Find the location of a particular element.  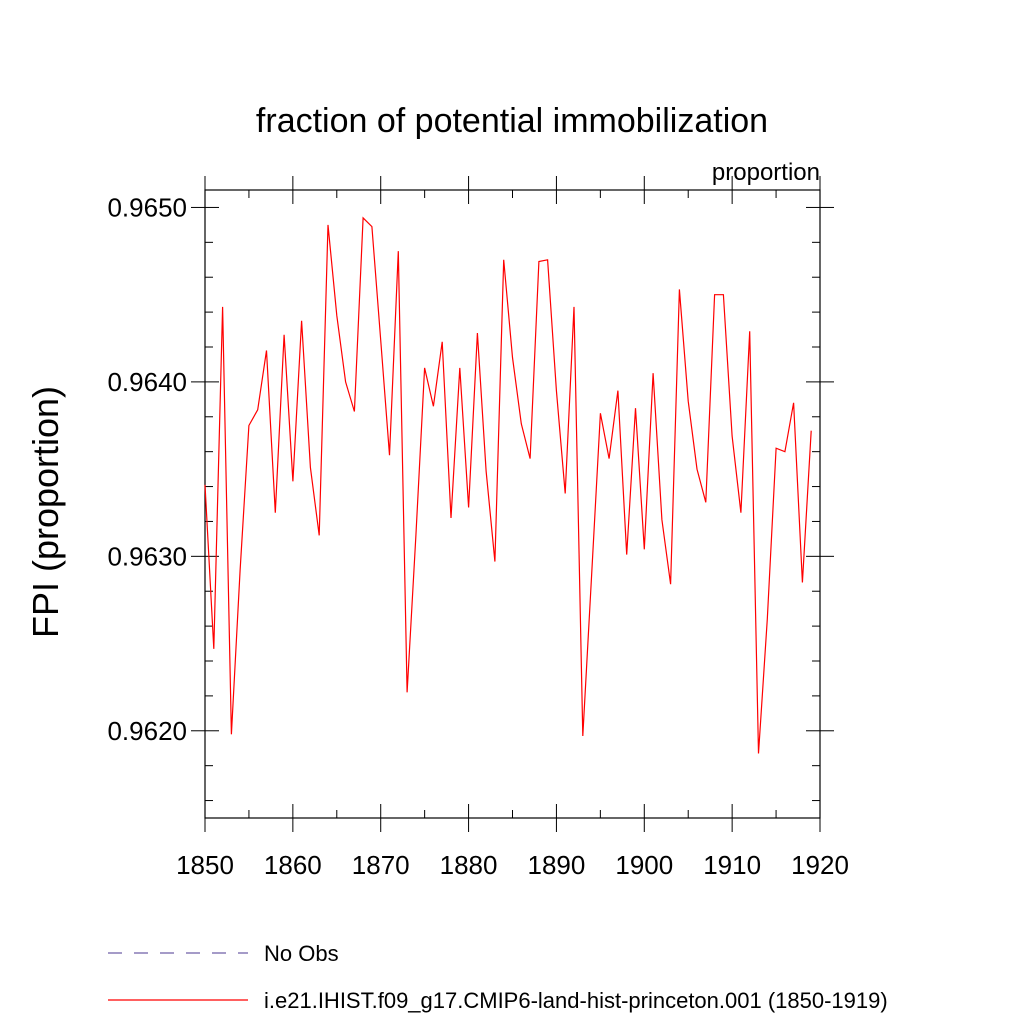

legend-label-no-obs: No Obs is located at coordinates (301, 953).